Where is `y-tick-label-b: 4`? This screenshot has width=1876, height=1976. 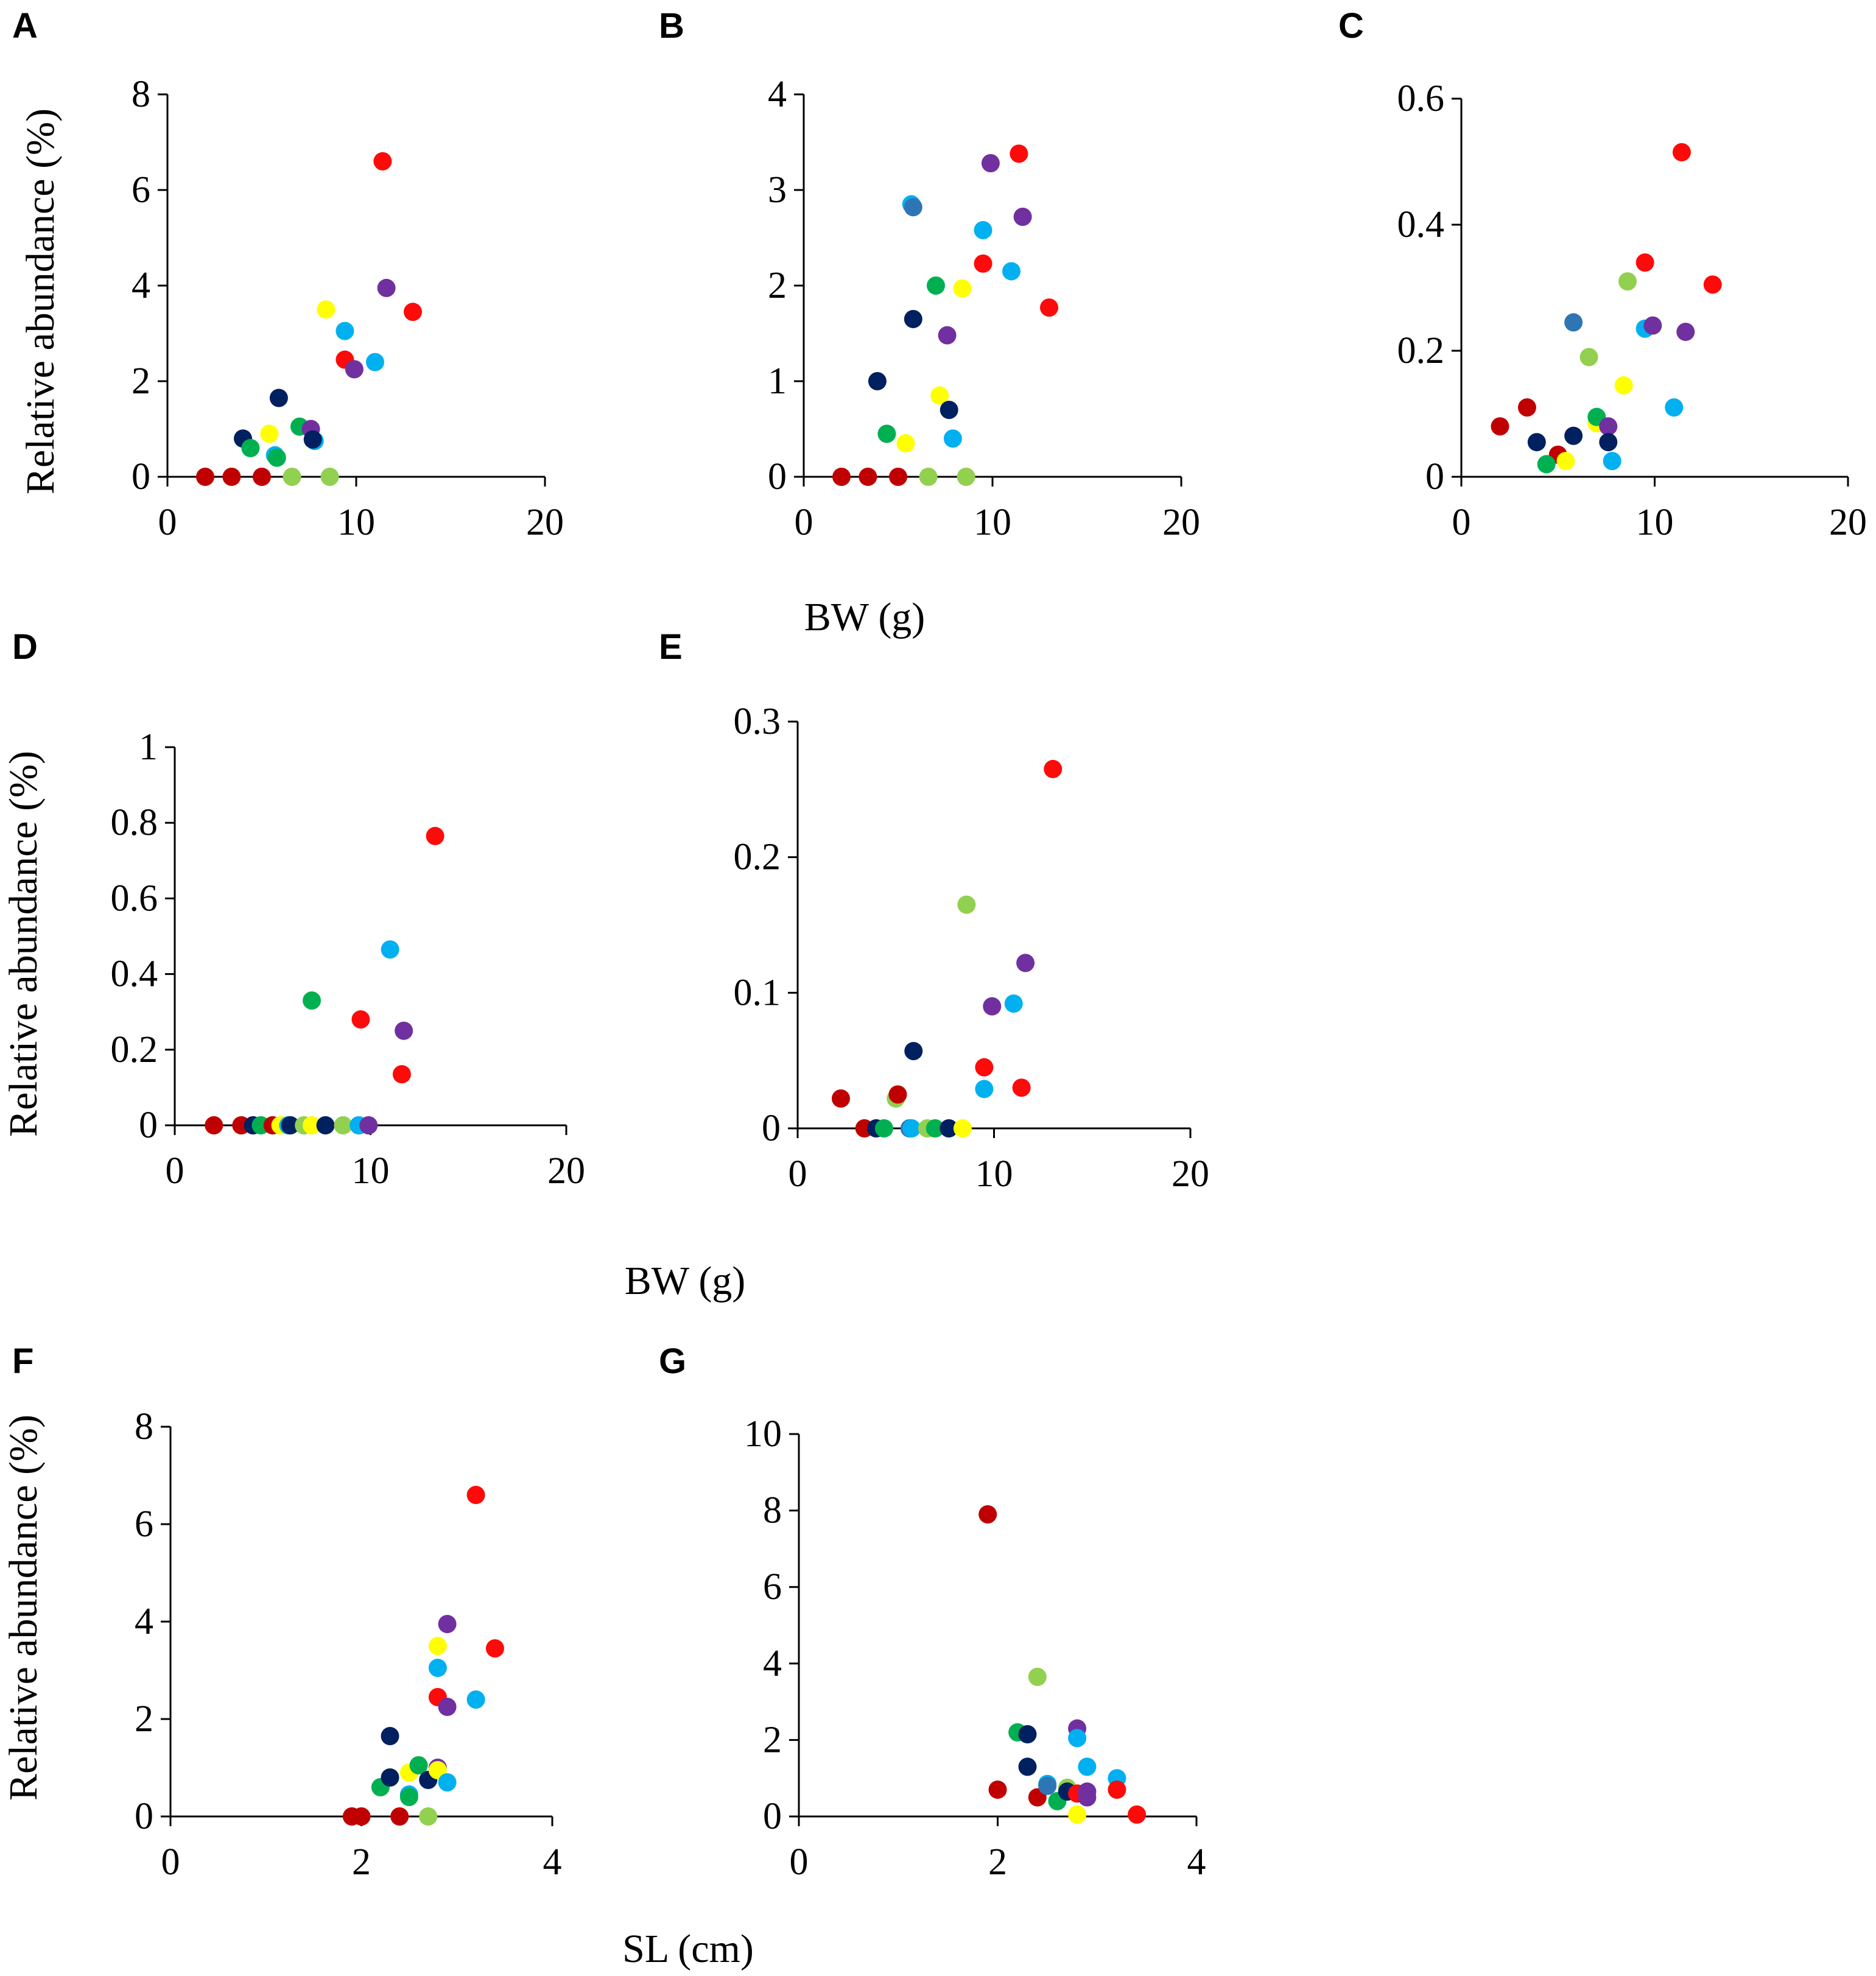
y-tick-label-b: 4 is located at coordinates (777, 94).